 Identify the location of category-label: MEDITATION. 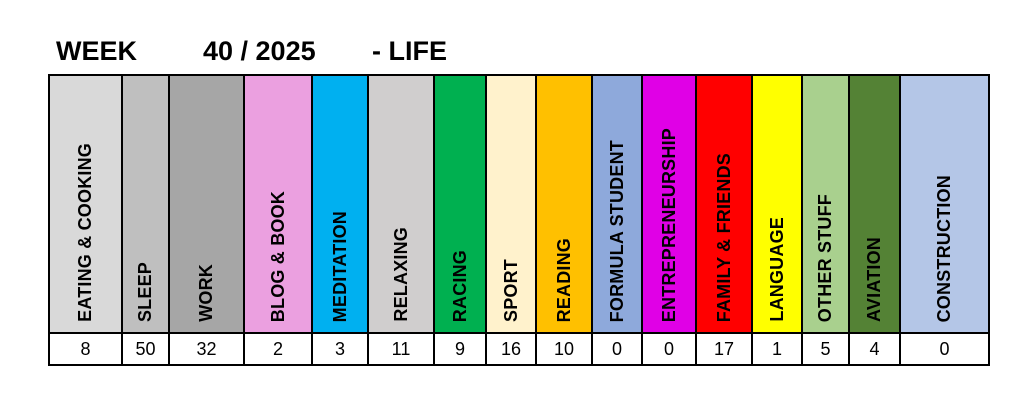
(339, 266).